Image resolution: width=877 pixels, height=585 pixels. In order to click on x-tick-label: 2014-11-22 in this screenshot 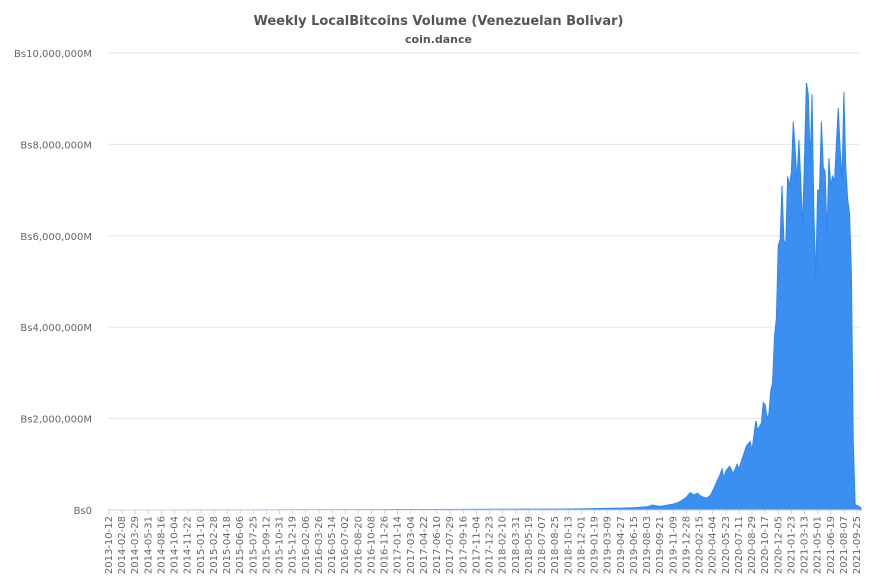, I will do `click(188, 545)`.